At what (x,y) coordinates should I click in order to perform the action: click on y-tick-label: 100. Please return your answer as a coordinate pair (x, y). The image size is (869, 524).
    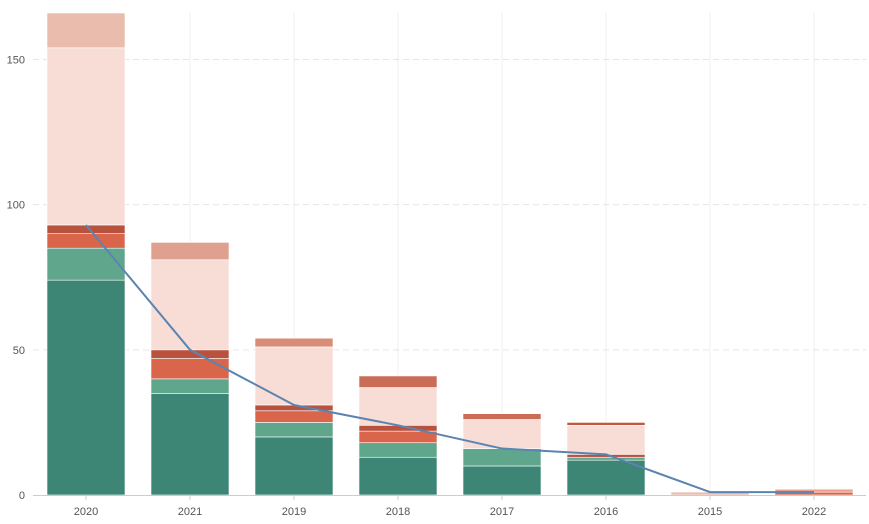
    Looking at the image, I should click on (16, 206).